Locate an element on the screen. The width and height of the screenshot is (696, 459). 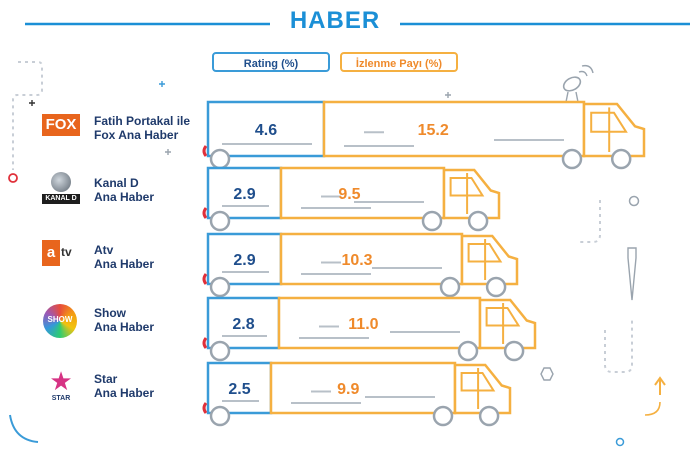
kanald-logo: KANAL D is located at coordinates (61, 190).